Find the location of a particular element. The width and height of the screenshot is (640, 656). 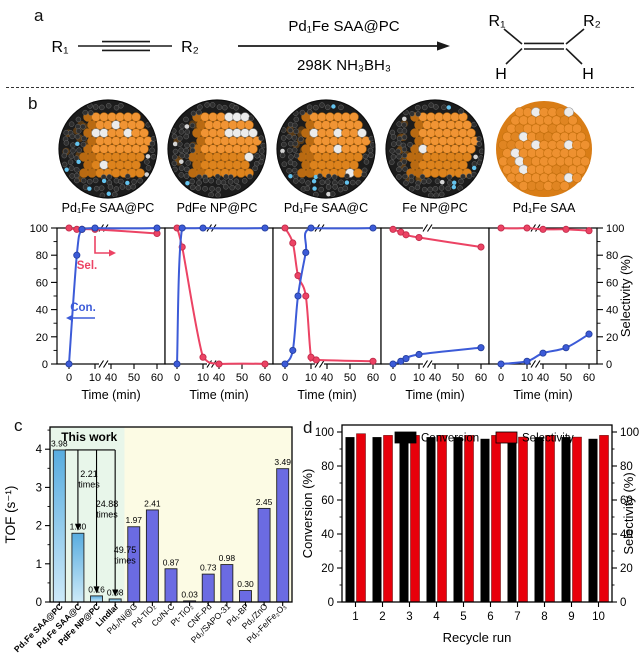

nanoparticle-caged-np is located at coordinates (217, 149).